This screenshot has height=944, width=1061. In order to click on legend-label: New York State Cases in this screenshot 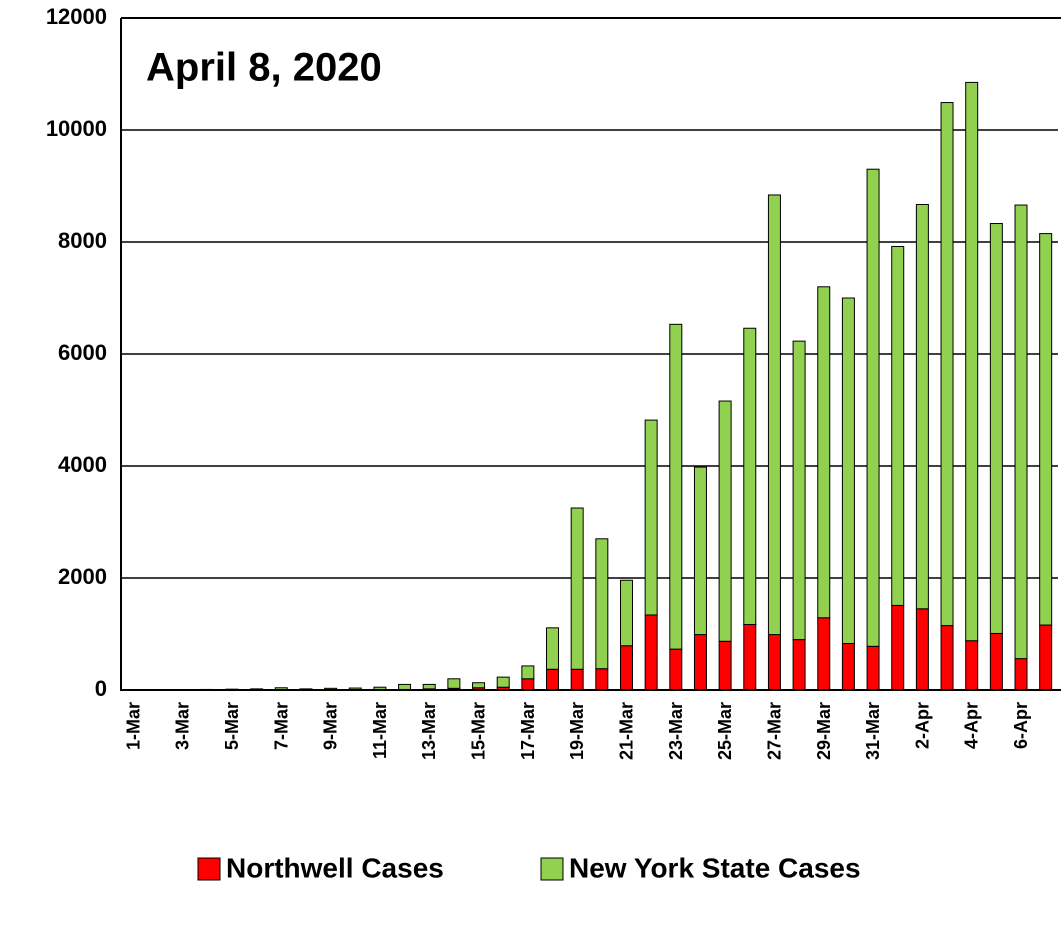, I will do `click(715, 867)`.